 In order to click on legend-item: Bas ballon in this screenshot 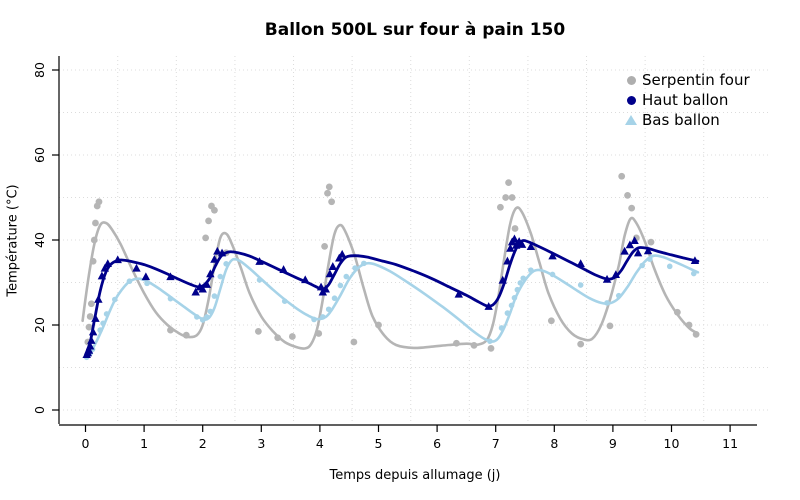, I will do `click(685, 120)`.